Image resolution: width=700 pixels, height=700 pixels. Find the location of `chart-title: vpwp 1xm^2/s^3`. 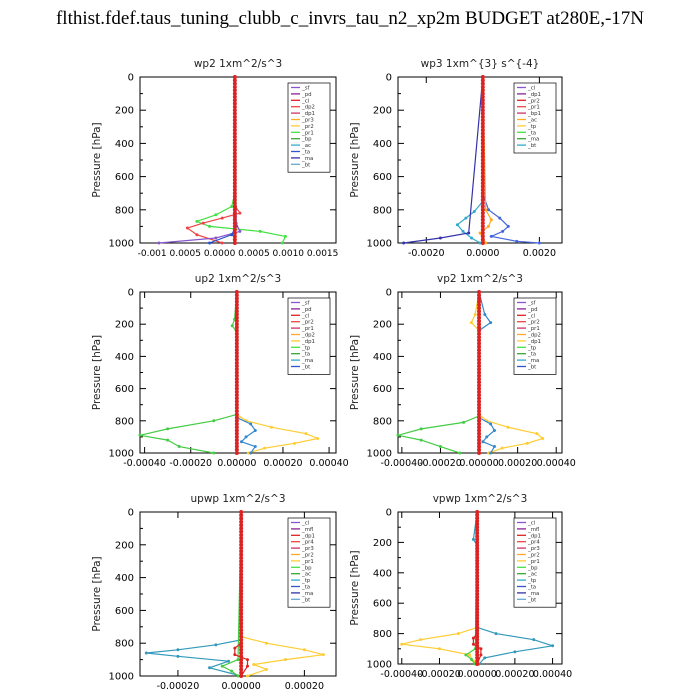

chart-title: vpwp 1xm^2/s^3 is located at coordinates (480, 499).